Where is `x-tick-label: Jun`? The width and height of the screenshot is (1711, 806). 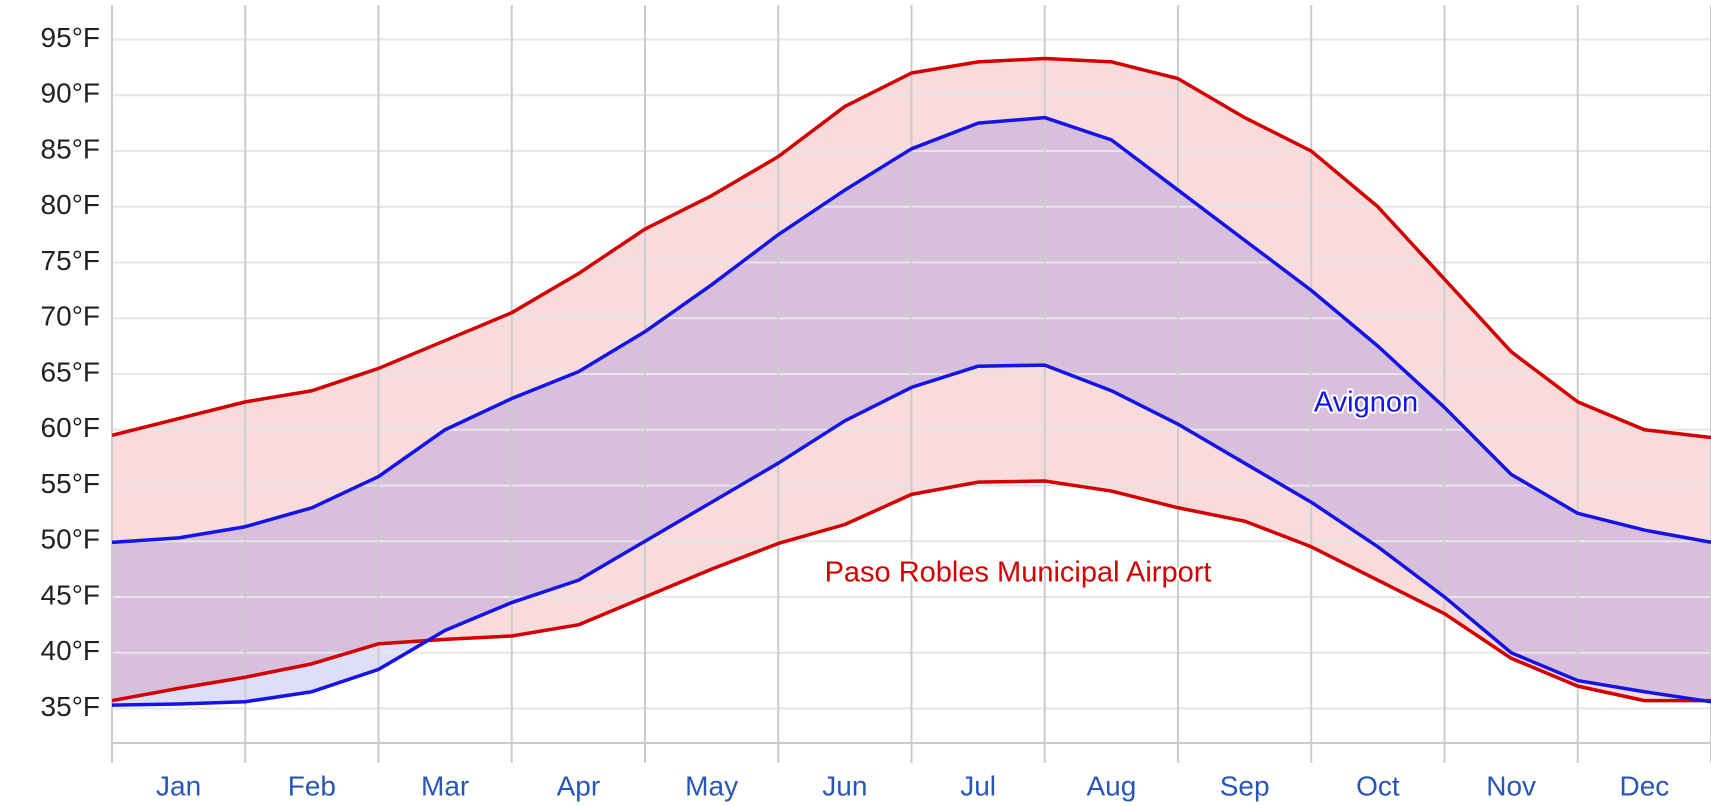
x-tick-label: Jun is located at coordinates (844, 785).